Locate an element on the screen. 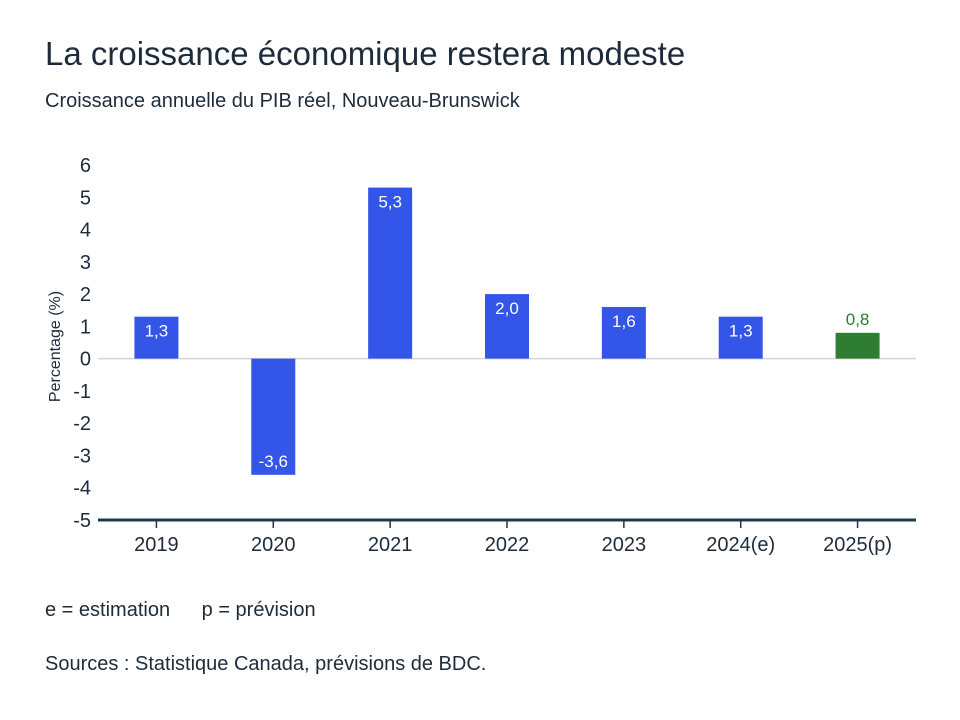 The image size is (960, 720). note-estimation: e = estimation is located at coordinates (108, 610).